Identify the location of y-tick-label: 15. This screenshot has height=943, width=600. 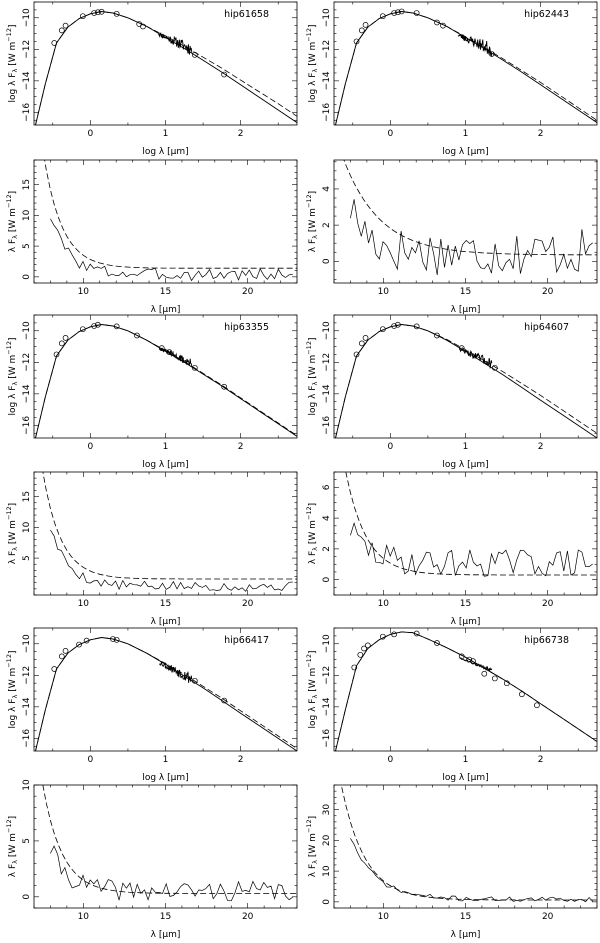
(27, 184).